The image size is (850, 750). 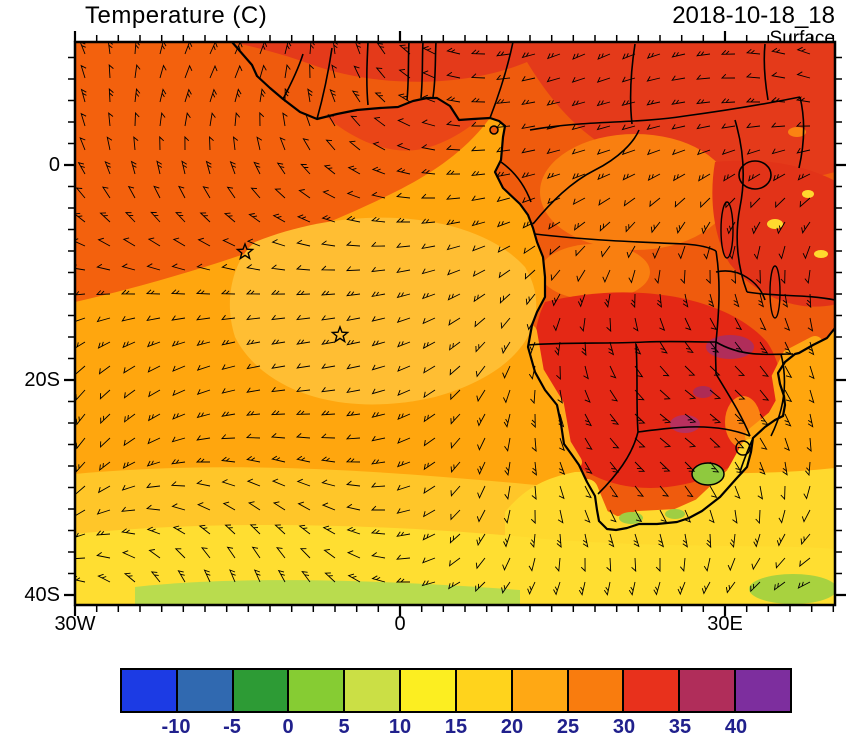 What do you see at coordinates (755, 175) in the screenshot?
I see `lake-victoria` at bounding box center [755, 175].